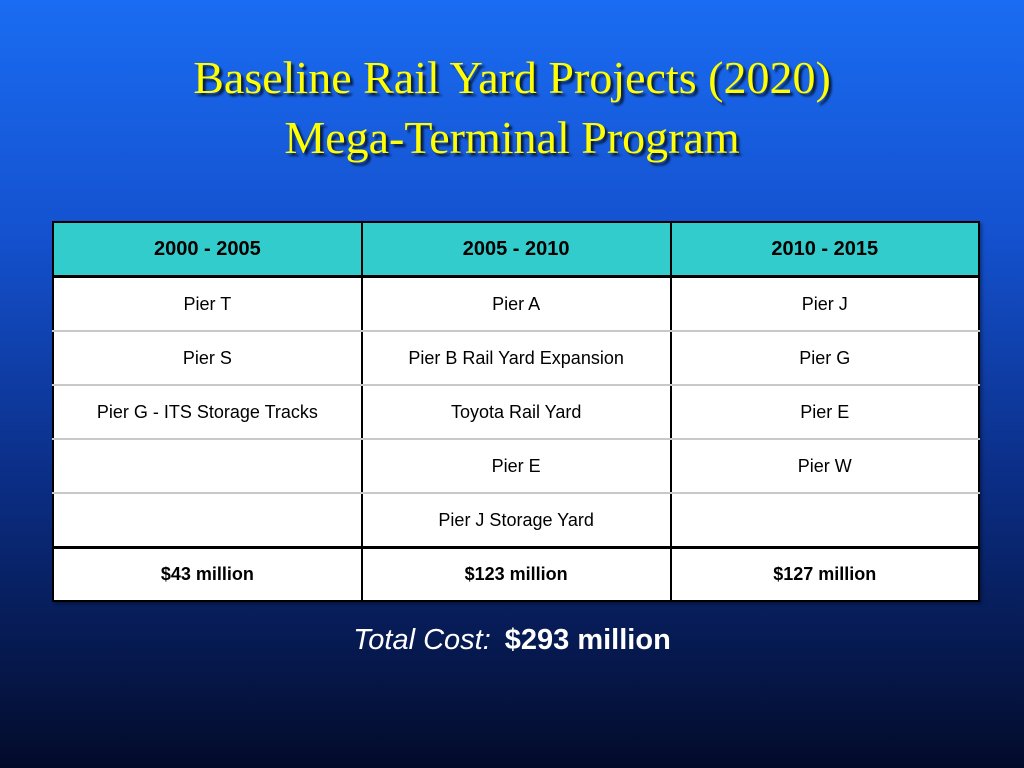 Image resolution: width=1024 pixels, height=768 pixels. Describe the element at coordinates (587, 640) in the screenshot. I see `total-cost-value: $293 million` at that location.